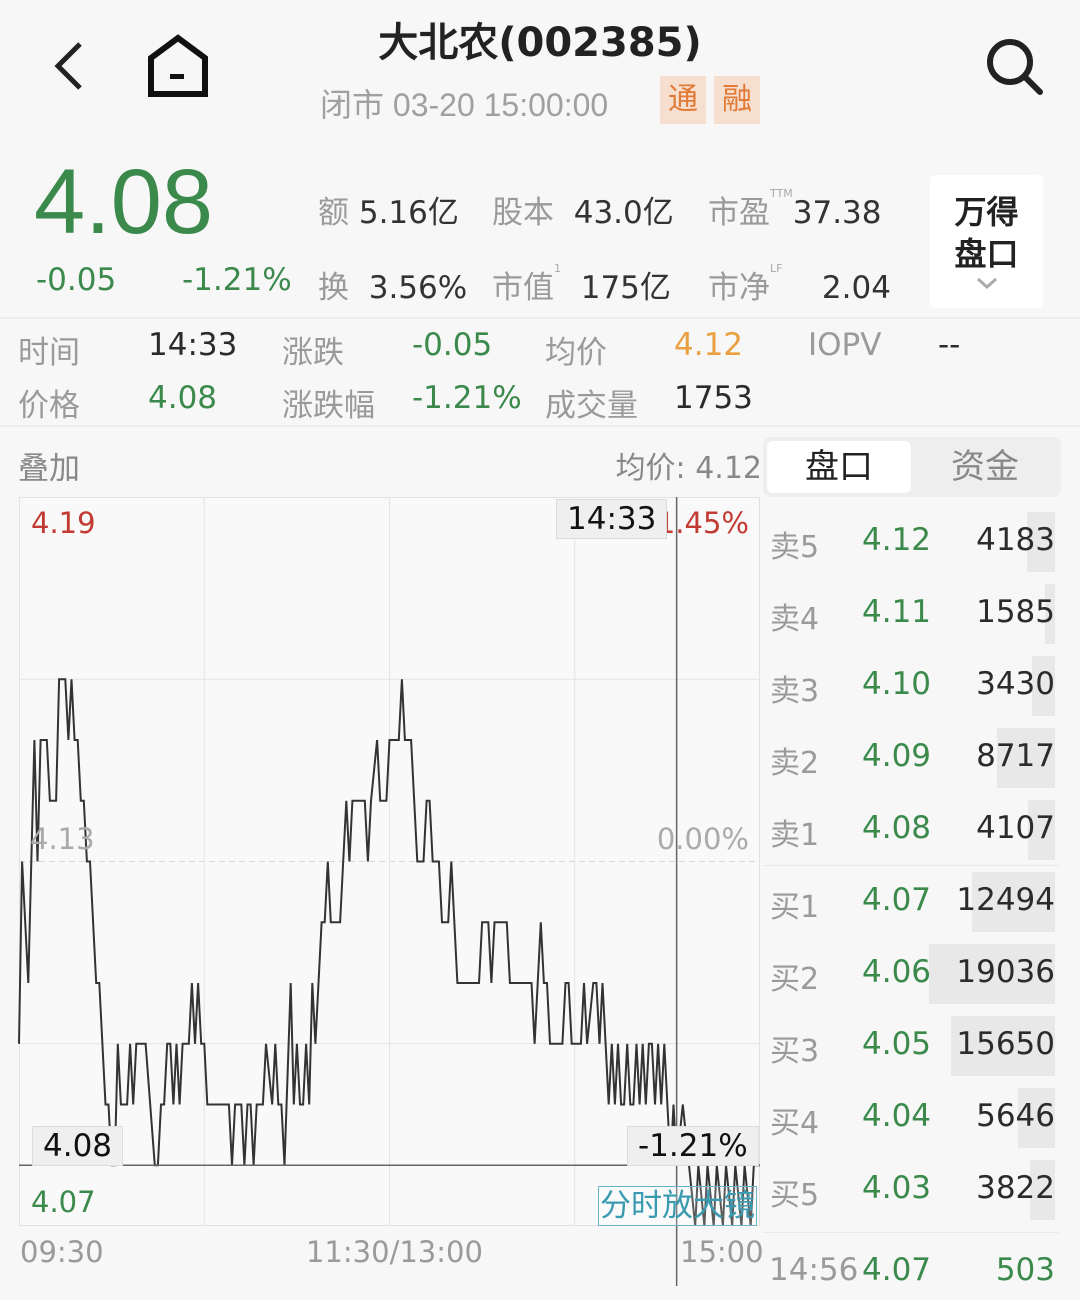 Image resolution: width=1080 pixels, height=1300 pixels. I want to click on level-volume: 4183, so click(1015, 540).